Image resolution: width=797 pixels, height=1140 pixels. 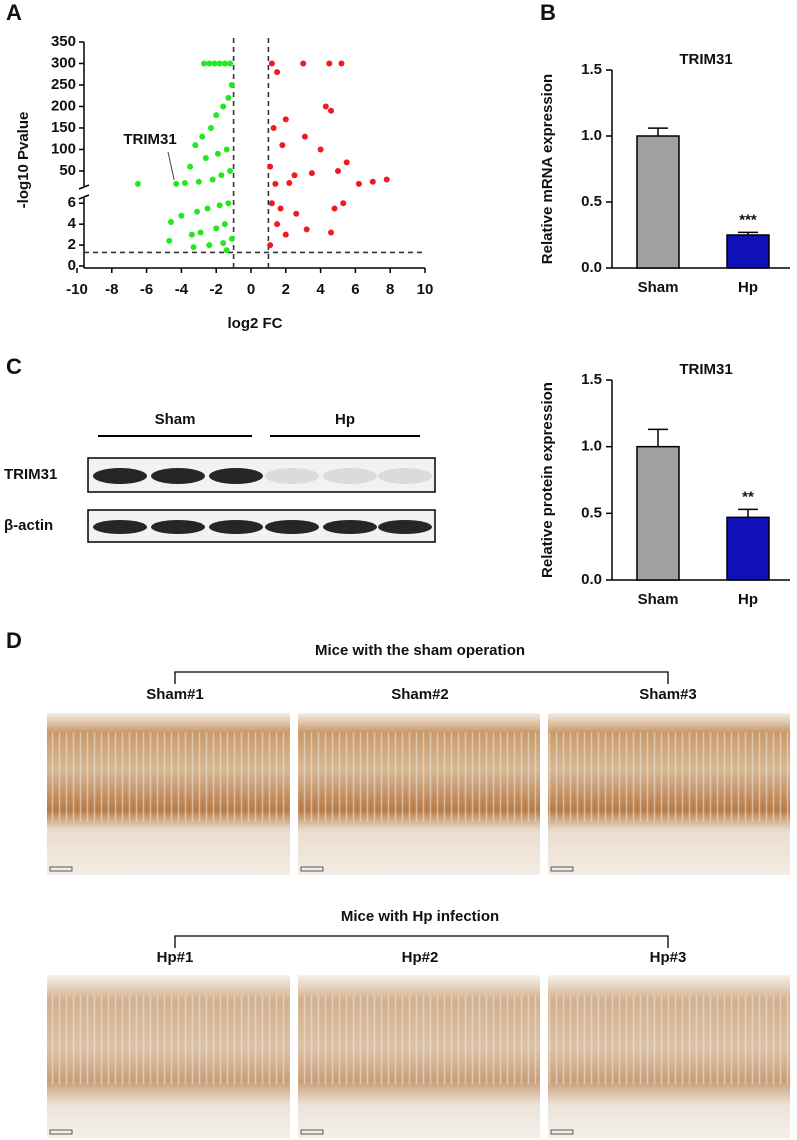 What do you see at coordinates (255, 323) in the screenshot?
I see `x-axis-label: log2 FC` at bounding box center [255, 323].